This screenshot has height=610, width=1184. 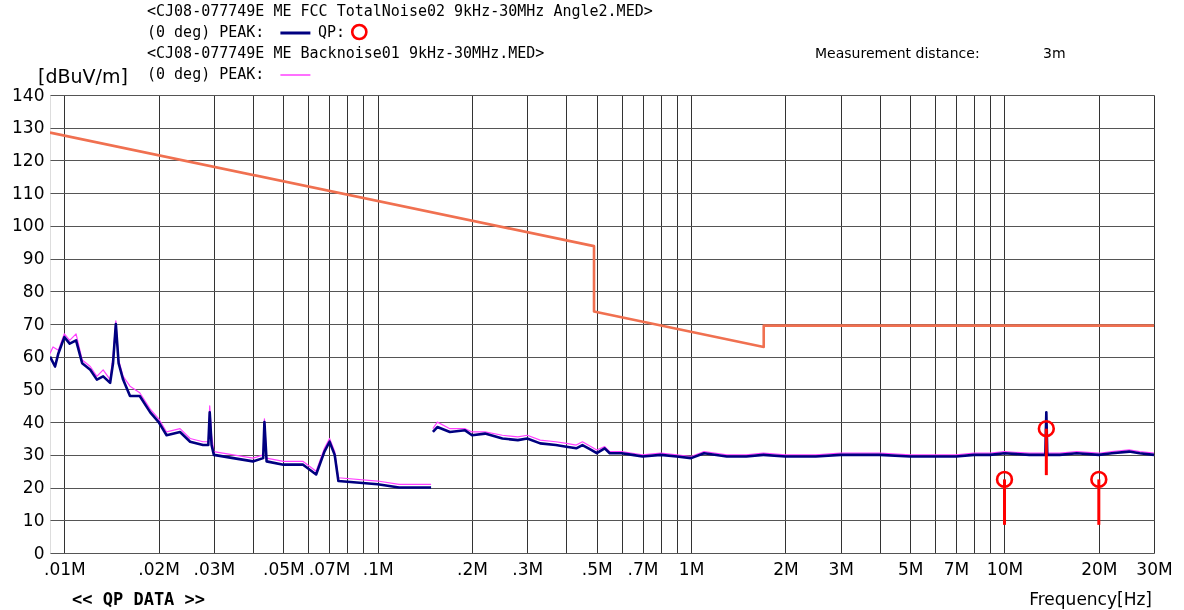 What do you see at coordinates (897, 53) in the screenshot?
I see `text: Measurement distance:` at bounding box center [897, 53].